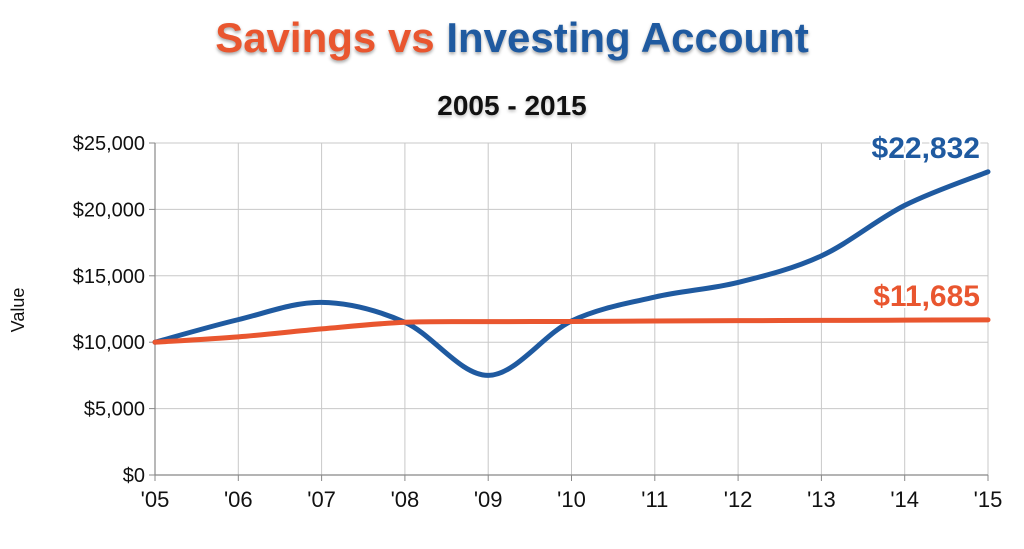  I want to click on chart-subtitle: 2005 - 2015, so click(512, 105).